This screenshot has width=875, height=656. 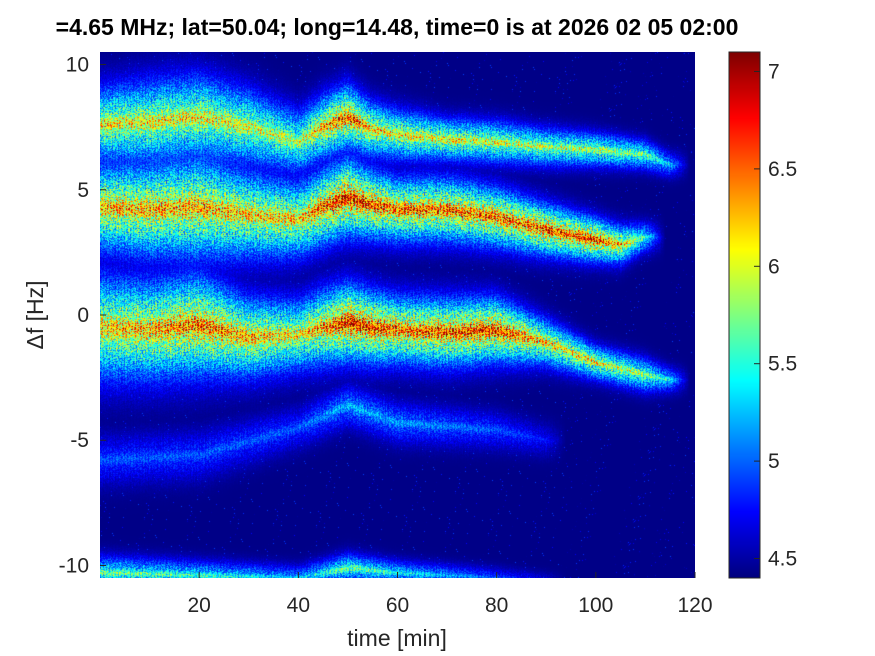 What do you see at coordinates (775, 315) in the screenshot?
I see `colorbar-axis: 7 6.5 6 5.5 5 4.5` at bounding box center [775, 315].